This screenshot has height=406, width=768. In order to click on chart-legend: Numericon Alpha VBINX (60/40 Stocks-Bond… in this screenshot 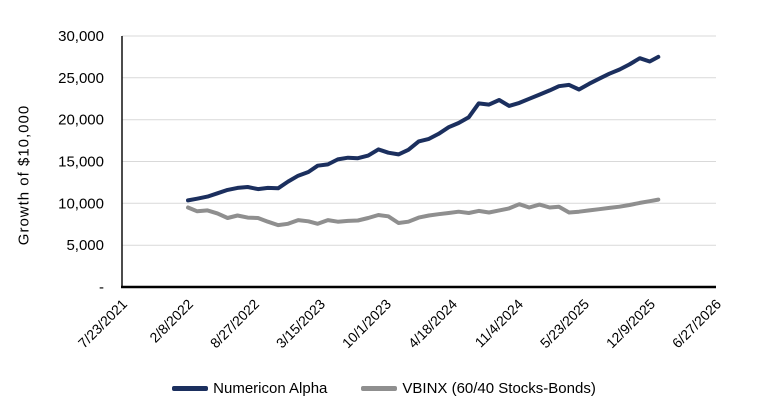, I will do `click(384, 388)`.